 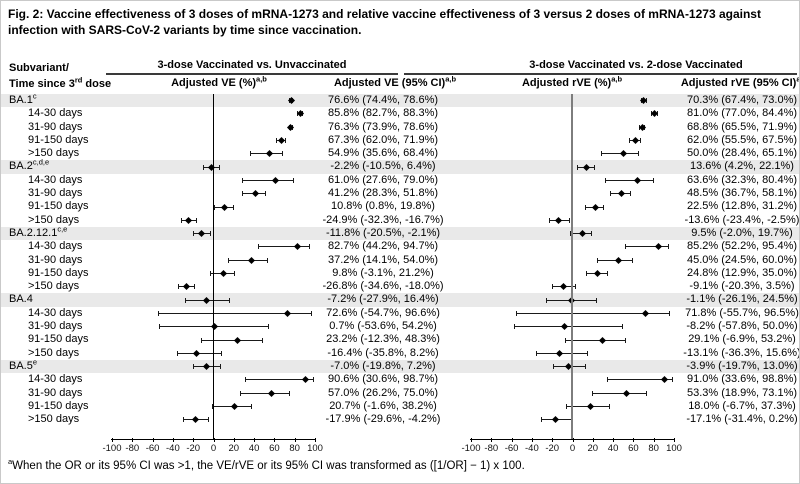 What do you see at coordinates (491, 448) in the screenshot?
I see `axis-tick-label: -80` at bounding box center [491, 448].